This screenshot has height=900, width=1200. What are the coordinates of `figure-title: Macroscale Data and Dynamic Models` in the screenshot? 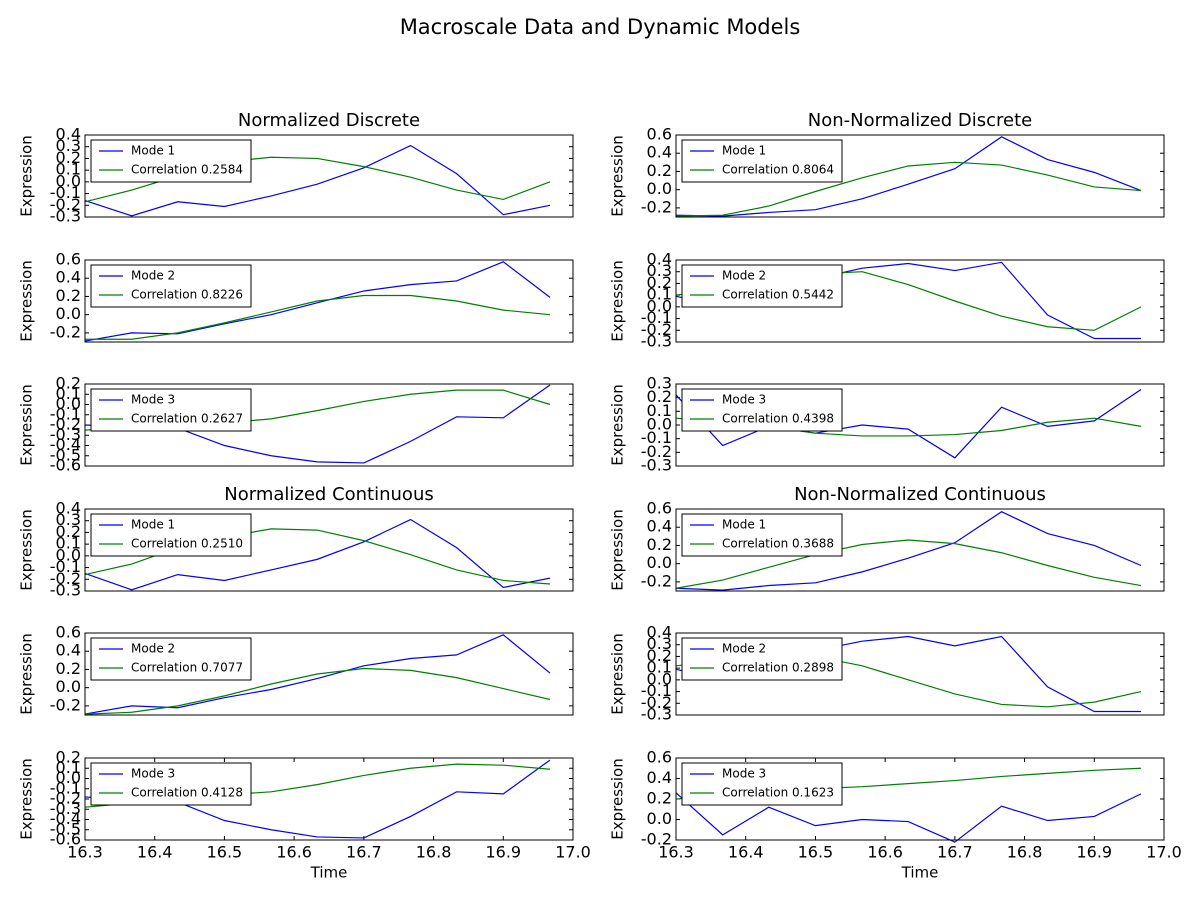 It's located at (600, 27).